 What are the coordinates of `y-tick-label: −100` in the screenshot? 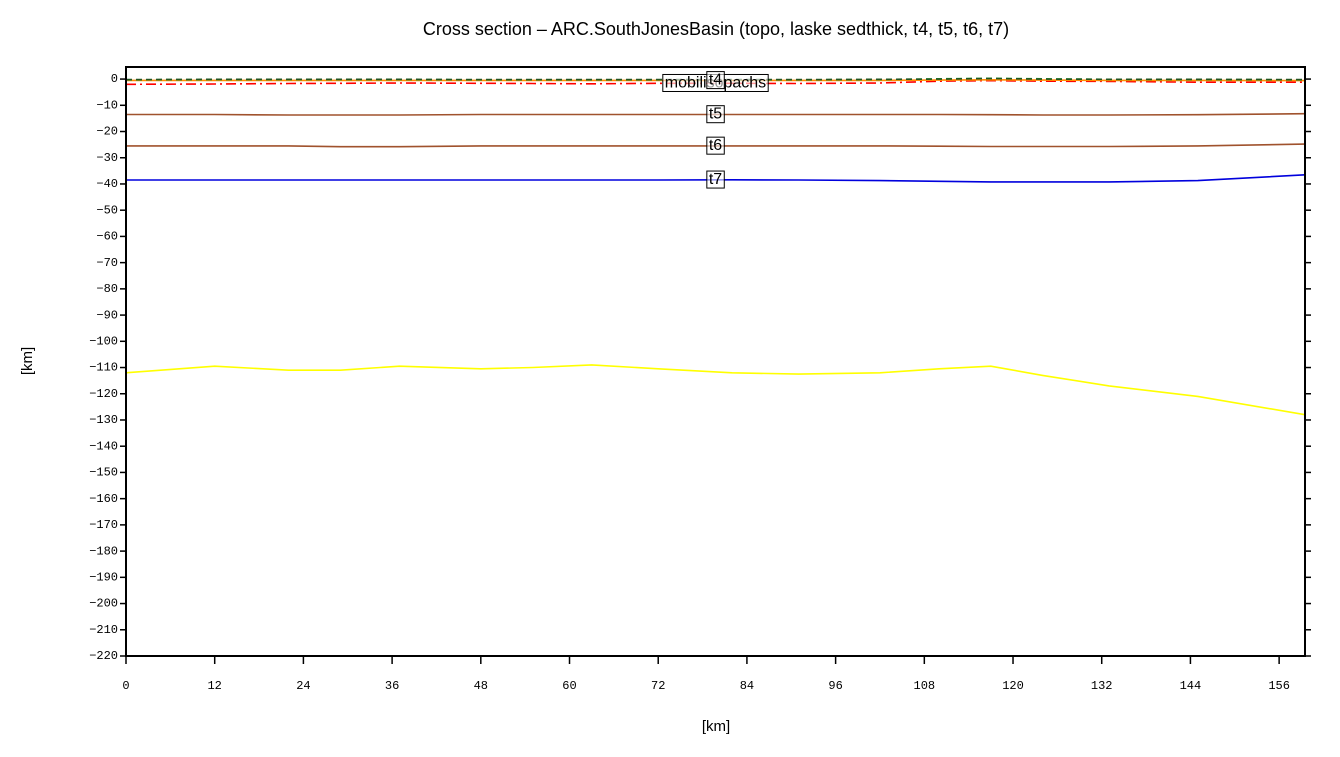 It's located at (103, 341).